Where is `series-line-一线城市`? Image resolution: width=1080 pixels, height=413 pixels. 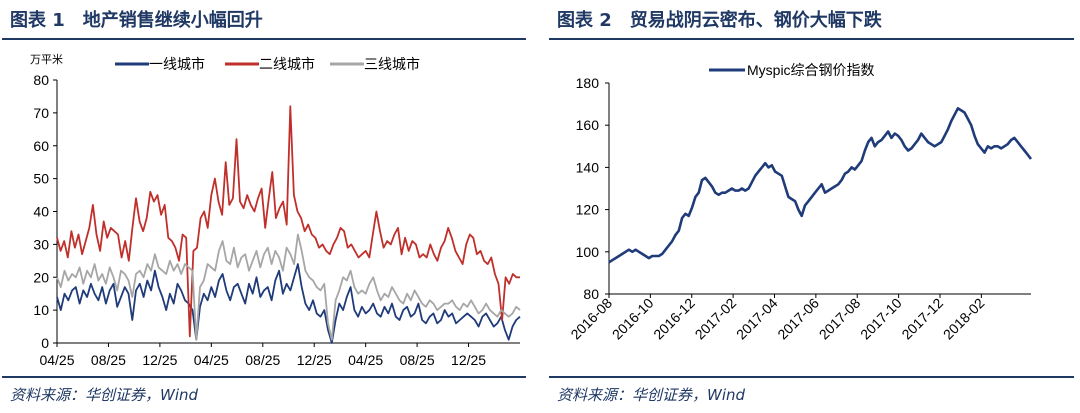
series-line-一线城市 is located at coordinates (288, 303).